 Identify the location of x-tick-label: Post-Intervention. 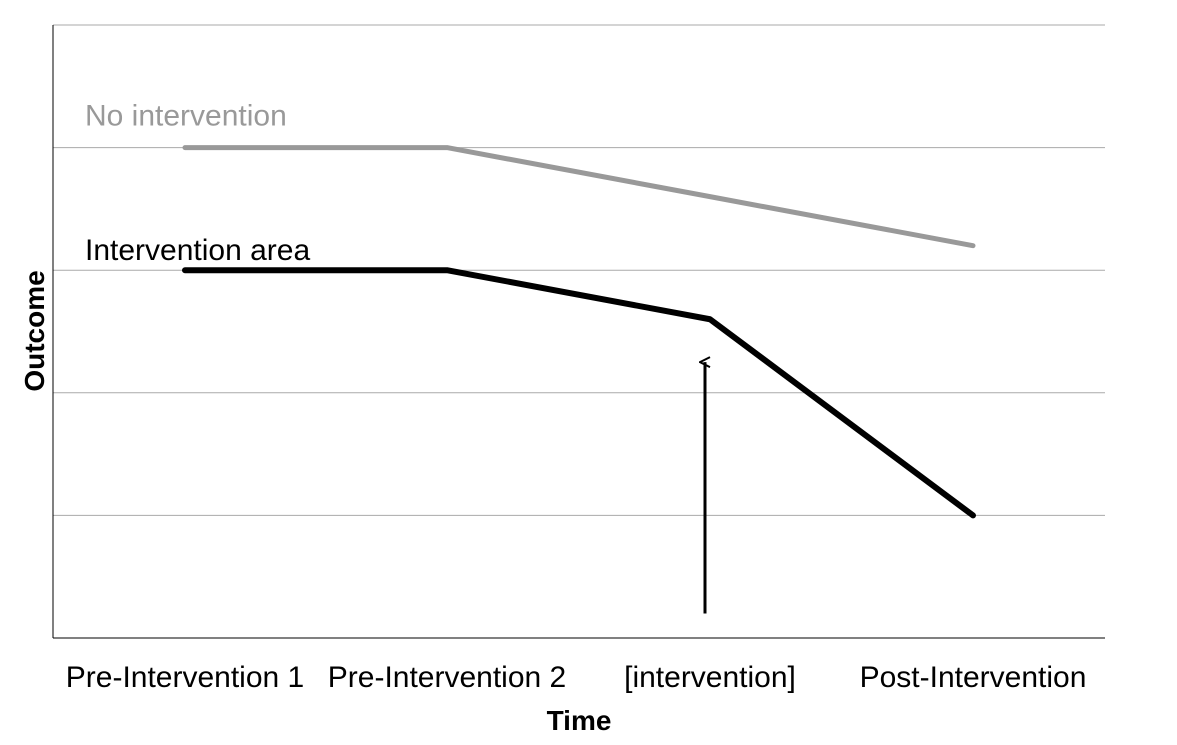
(973, 677).